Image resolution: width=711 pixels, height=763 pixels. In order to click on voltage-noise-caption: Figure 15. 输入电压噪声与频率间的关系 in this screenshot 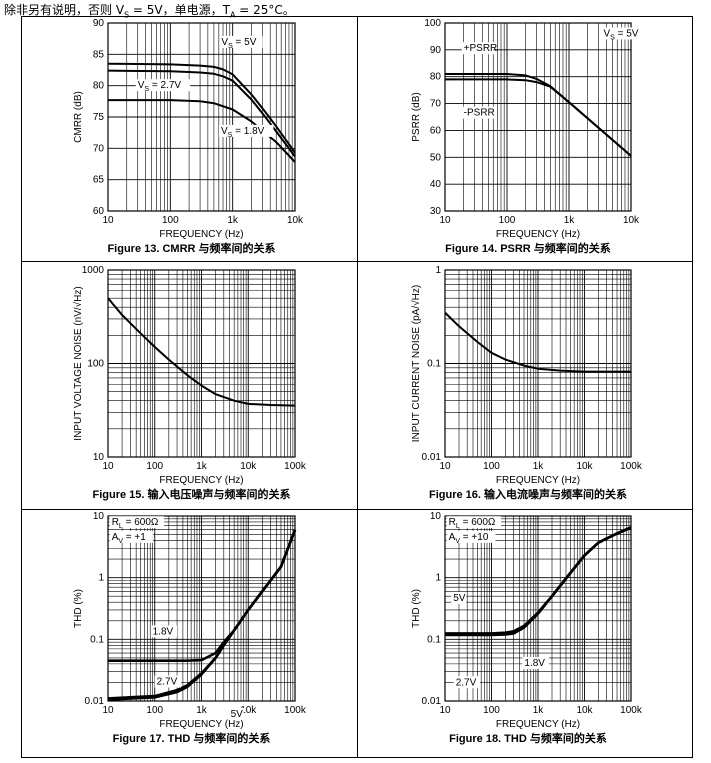, I will do `click(191, 494)`.